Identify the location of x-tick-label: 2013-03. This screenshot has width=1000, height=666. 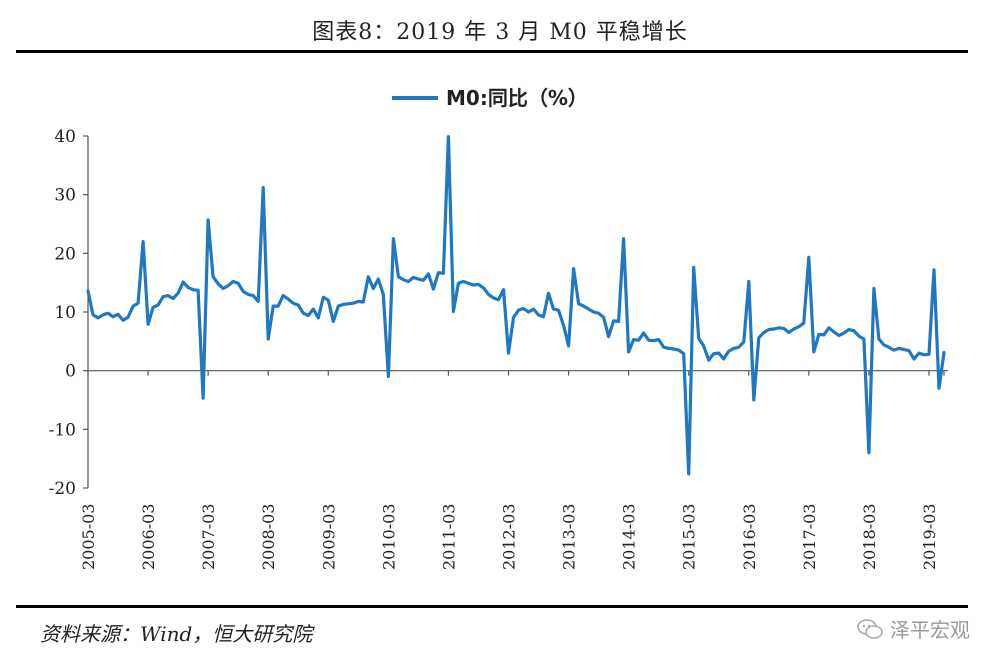
(569, 537).